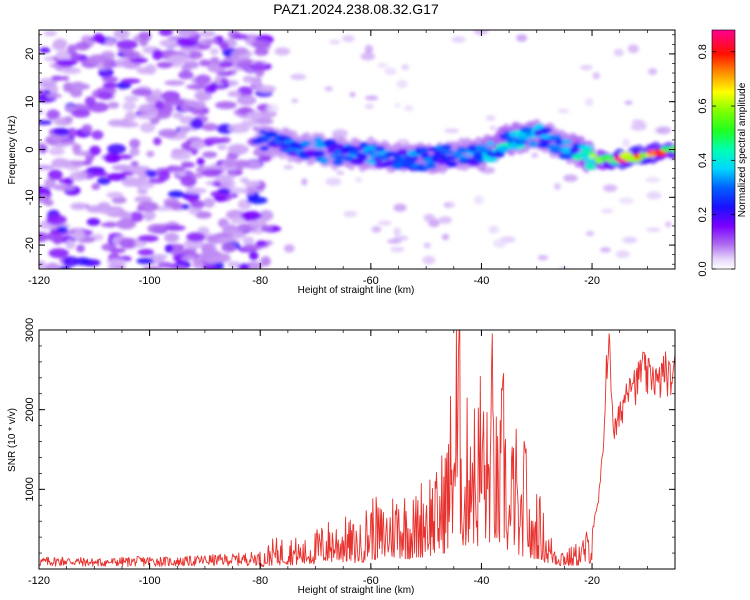  What do you see at coordinates (481, 281) in the screenshot?
I see `x-tick-label: -40` at bounding box center [481, 281].